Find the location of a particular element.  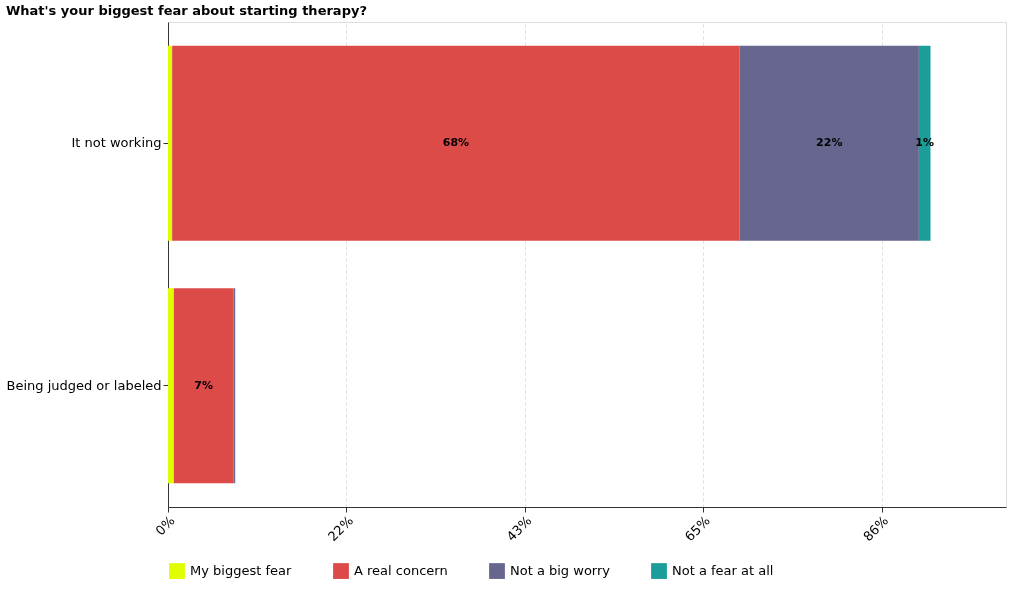

data-label: 7% is located at coordinates (204, 385).